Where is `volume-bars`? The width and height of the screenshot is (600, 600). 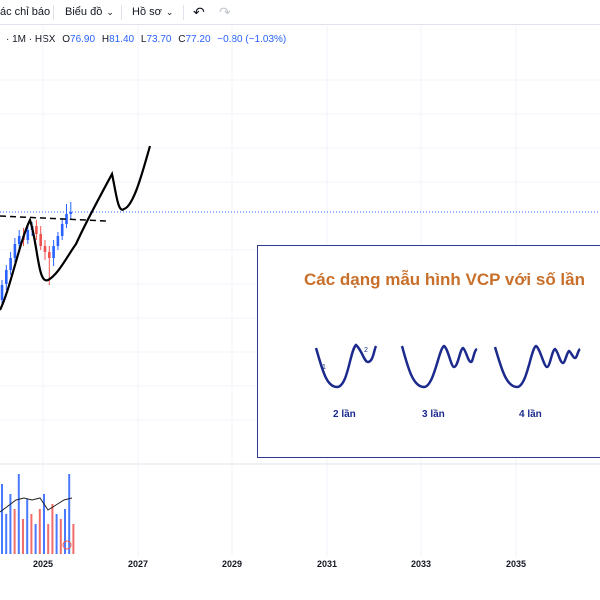
volume-bars is located at coordinates (38, 514).